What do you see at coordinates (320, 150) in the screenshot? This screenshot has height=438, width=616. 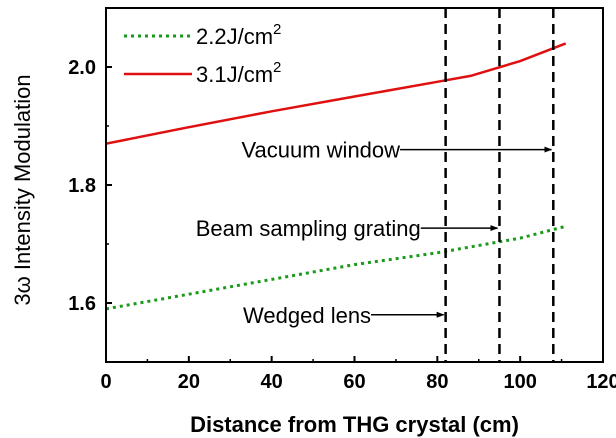 I see `annotation-label: Vacuum window` at bounding box center [320, 150].